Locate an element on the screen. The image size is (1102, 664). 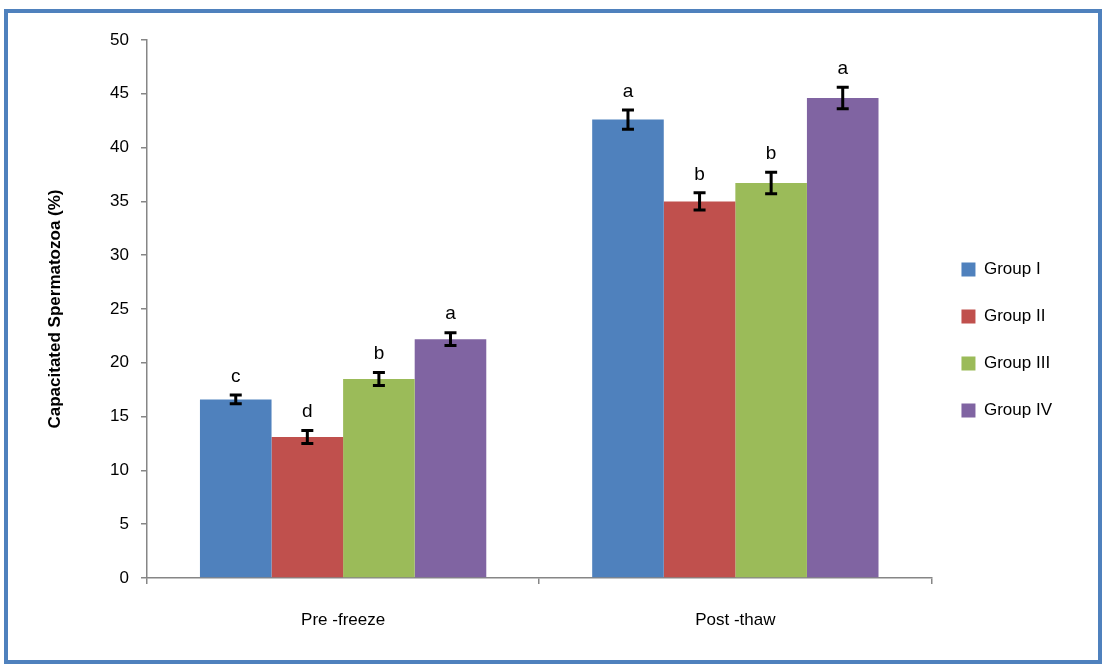
y-tick-label: 35 is located at coordinates (119, 201).